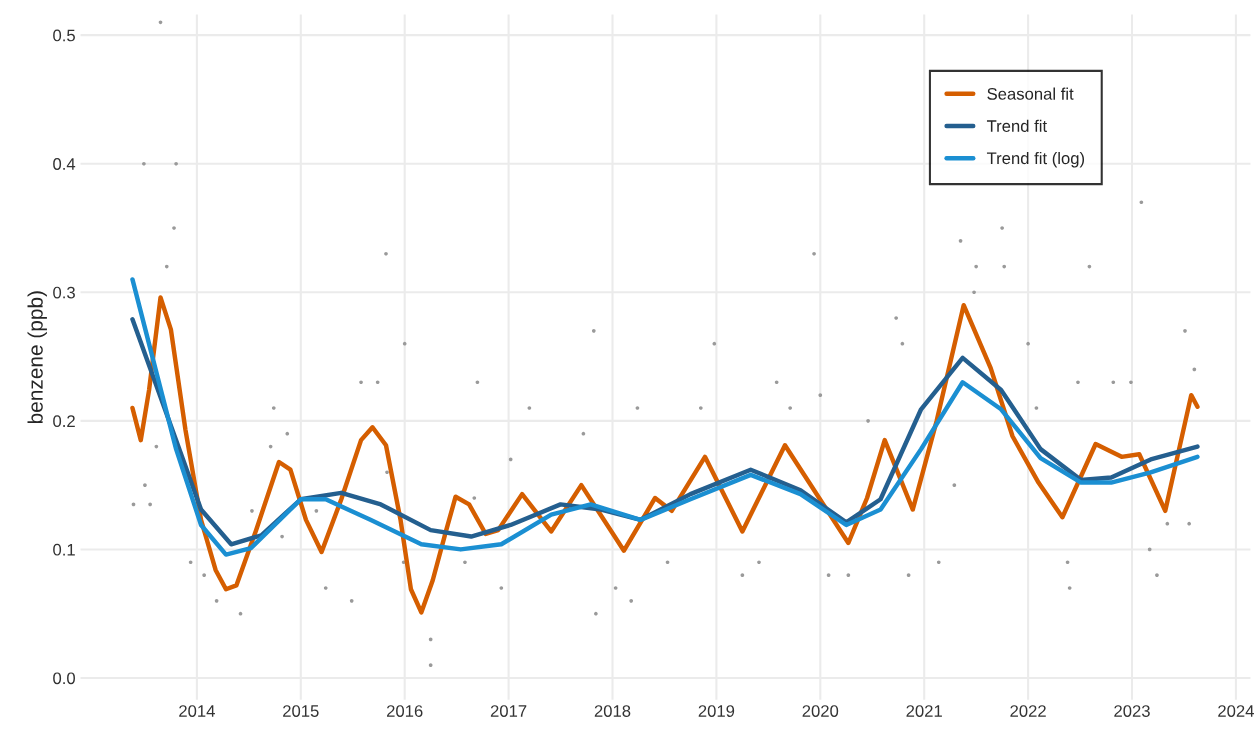 Image resolution: width=1258 pixels, height=729 pixels. What do you see at coordinates (716, 711) in the screenshot?
I see `x-tick-label: 2019` at bounding box center [716, 711].